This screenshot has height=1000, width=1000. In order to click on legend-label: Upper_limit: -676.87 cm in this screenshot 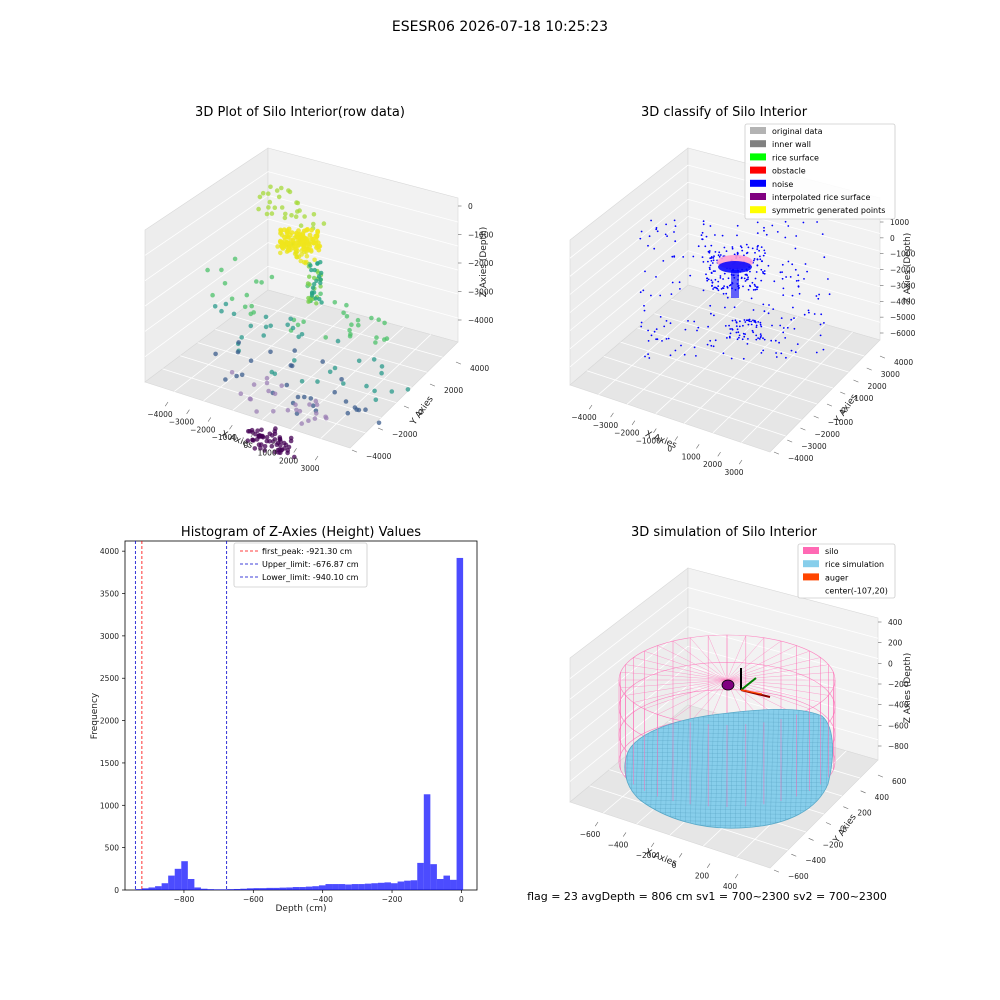, I will do `click(310, 564)`.